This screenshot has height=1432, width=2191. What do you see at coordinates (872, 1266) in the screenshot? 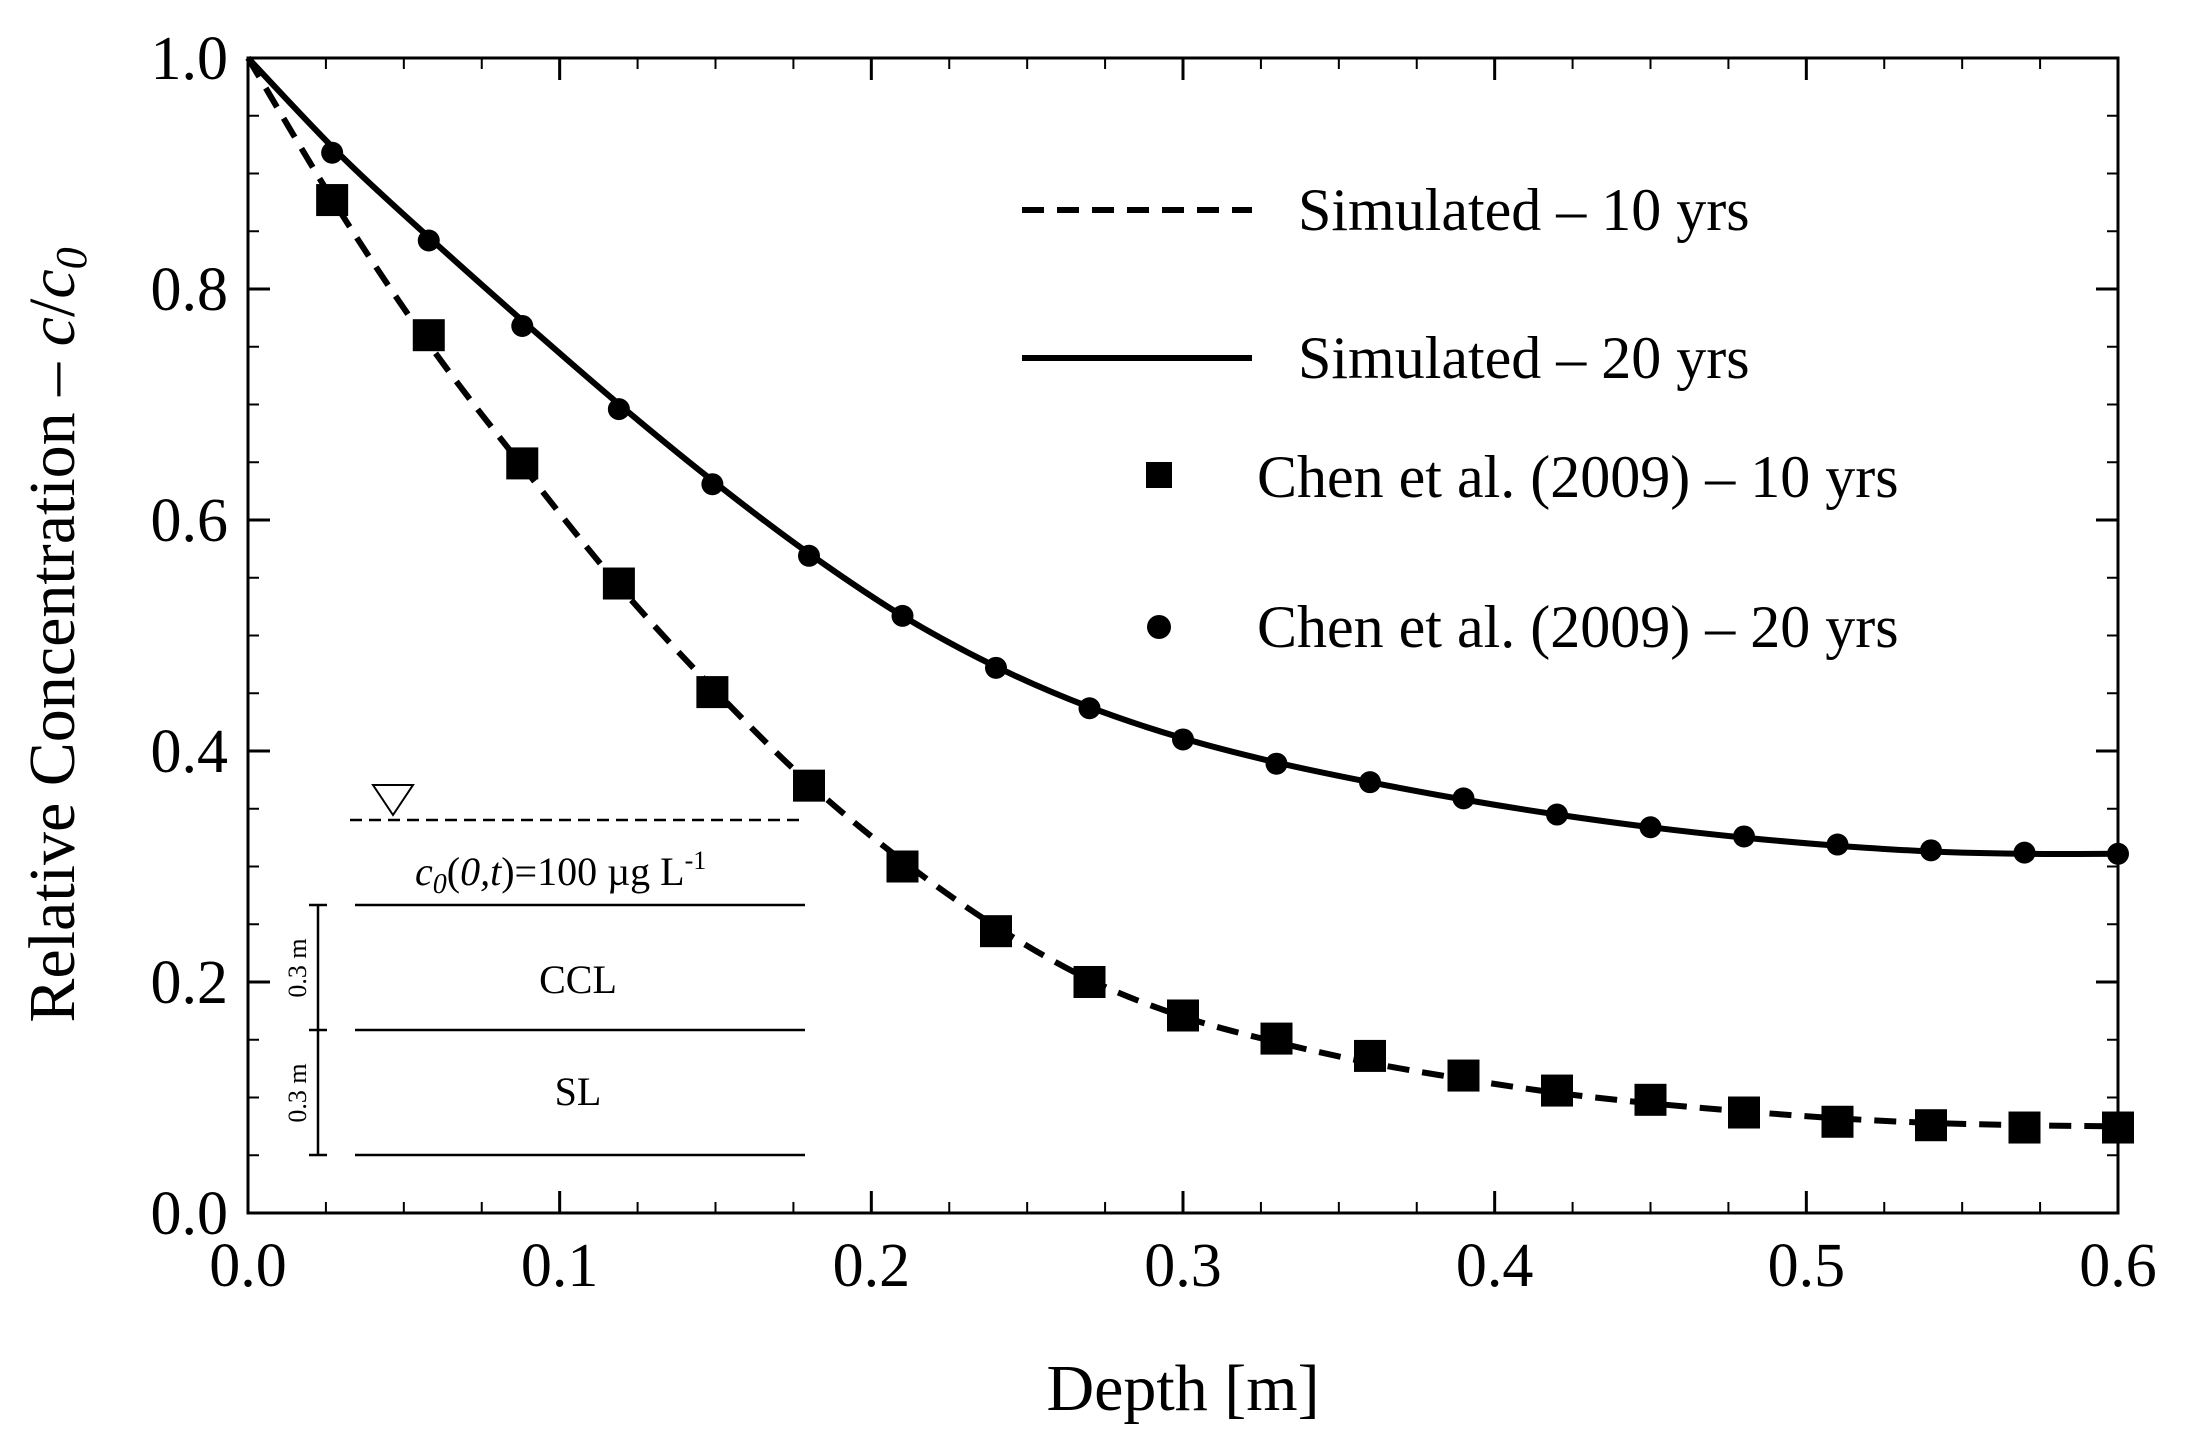
I see `x-tick-label: 0.2` at bounding box center [872, 1266].